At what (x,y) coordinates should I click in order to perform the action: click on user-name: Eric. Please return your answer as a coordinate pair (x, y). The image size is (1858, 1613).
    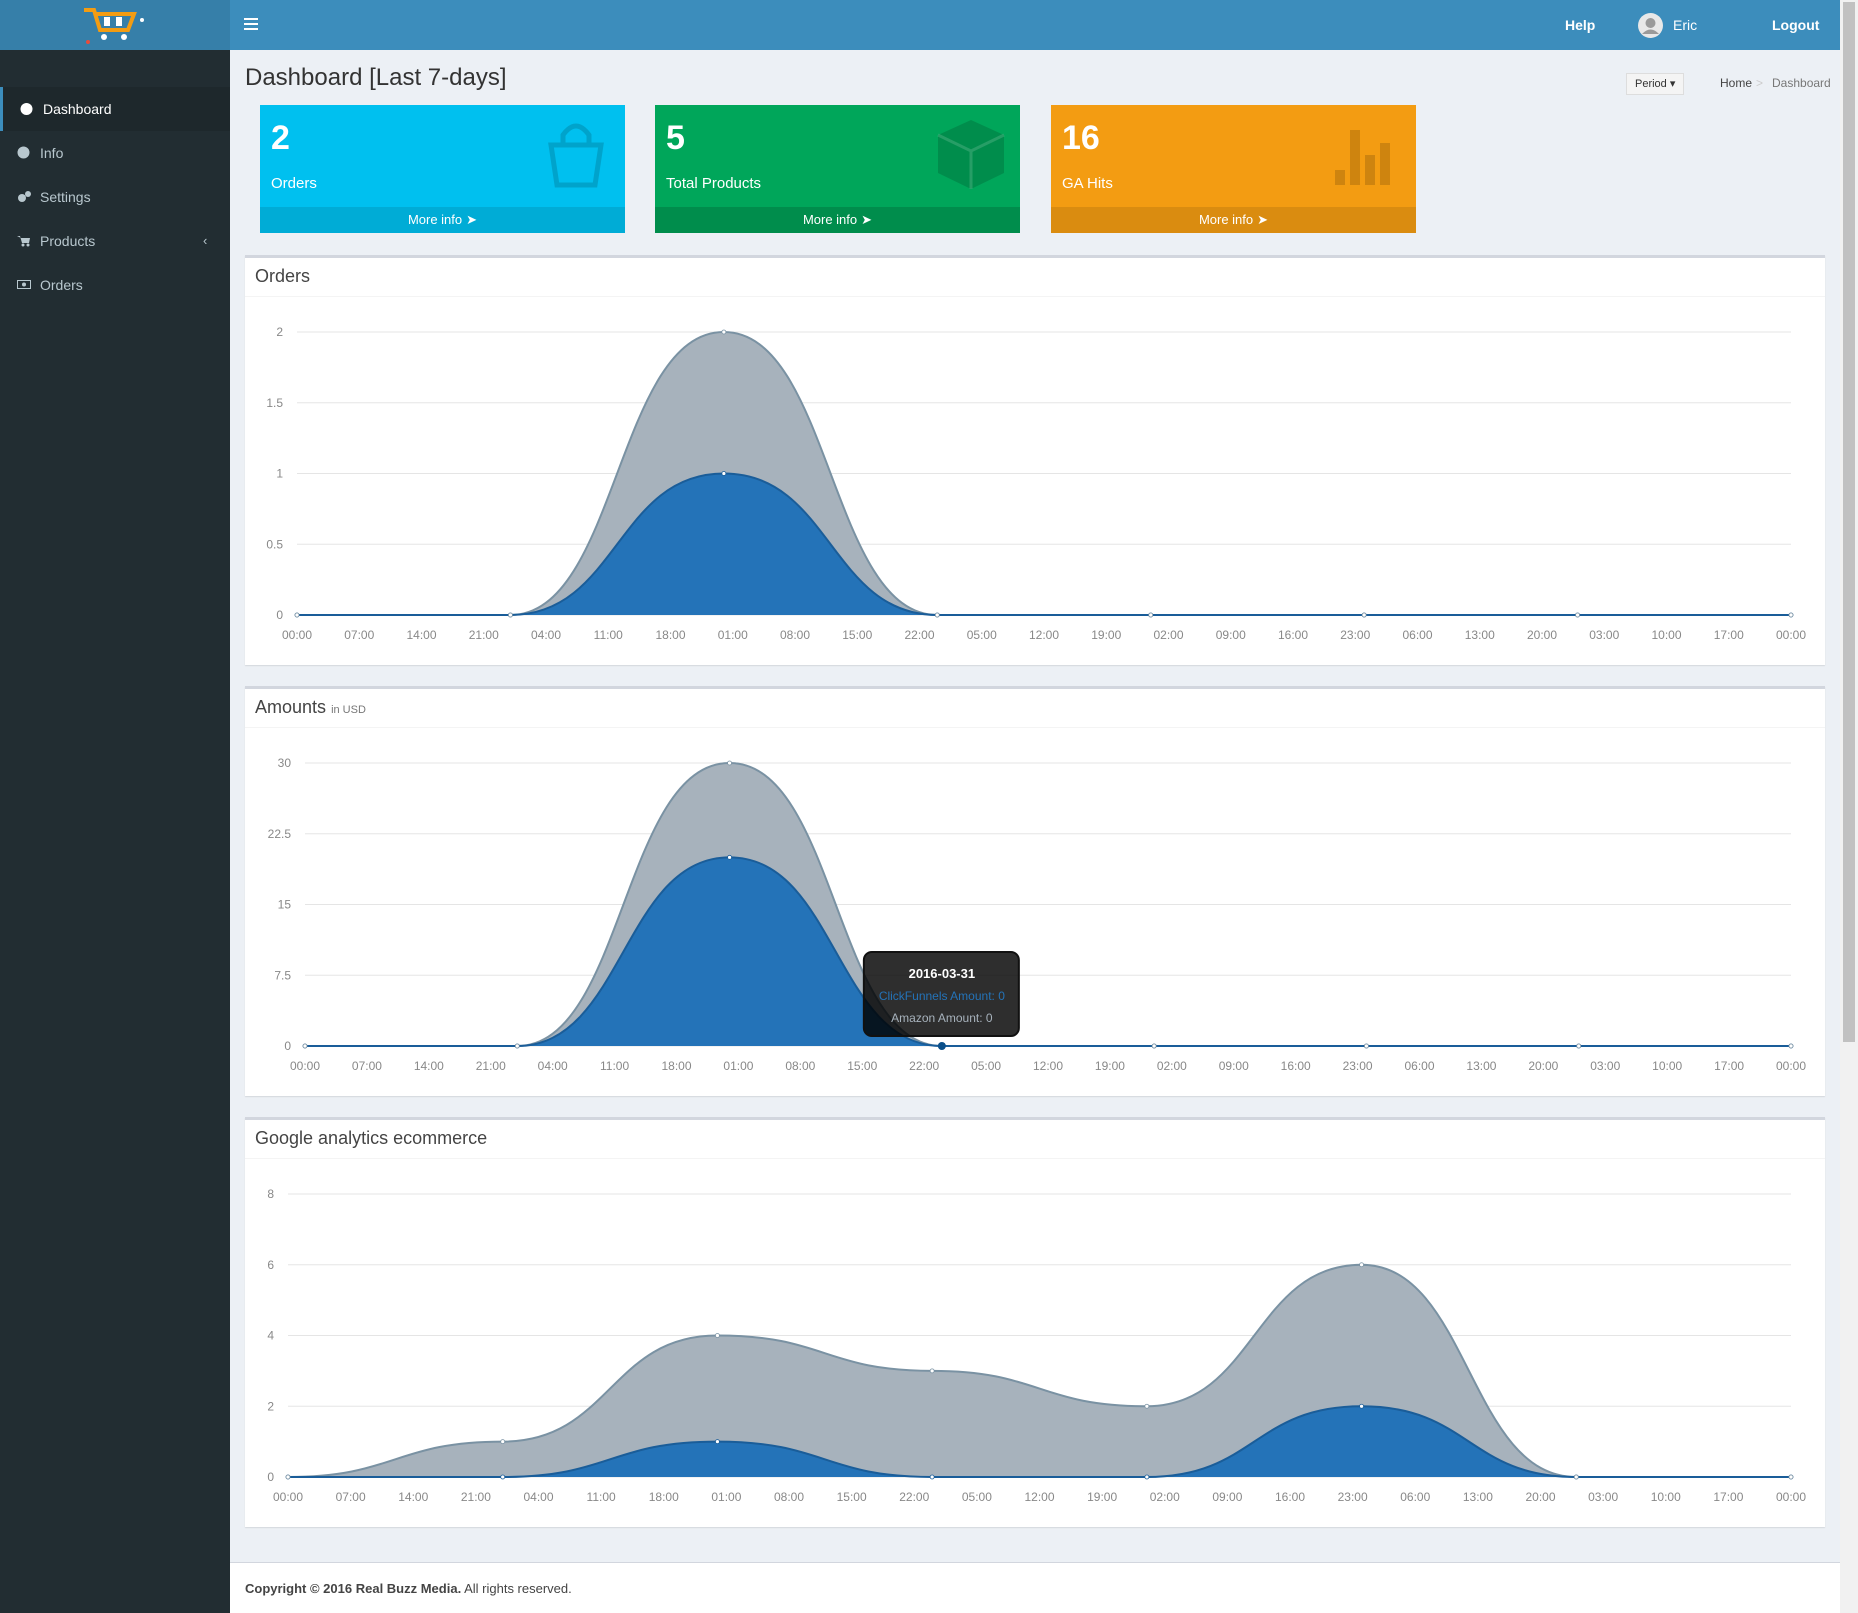
    Looking at the image, I should click on (1685, 25).